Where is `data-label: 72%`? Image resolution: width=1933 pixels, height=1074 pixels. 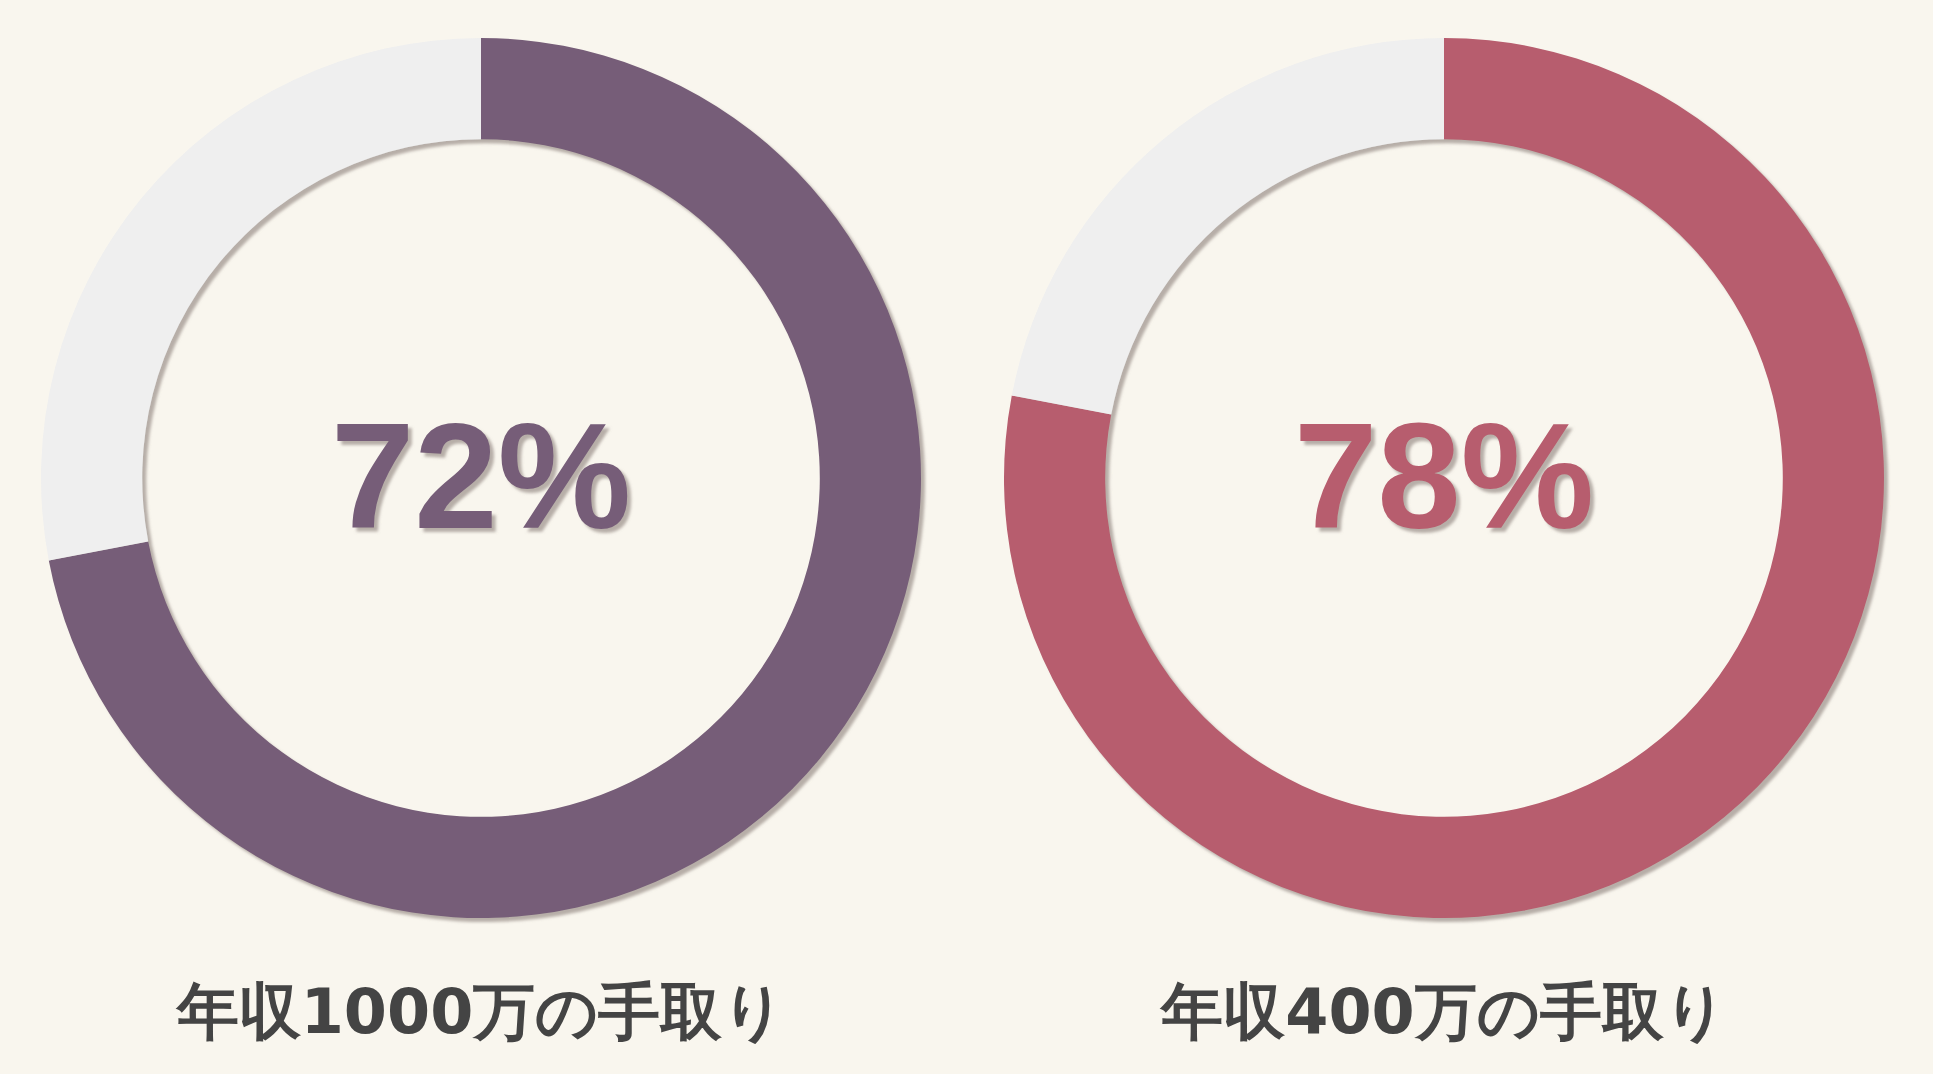 data-label: 72% is located at coordinates (481, 476).